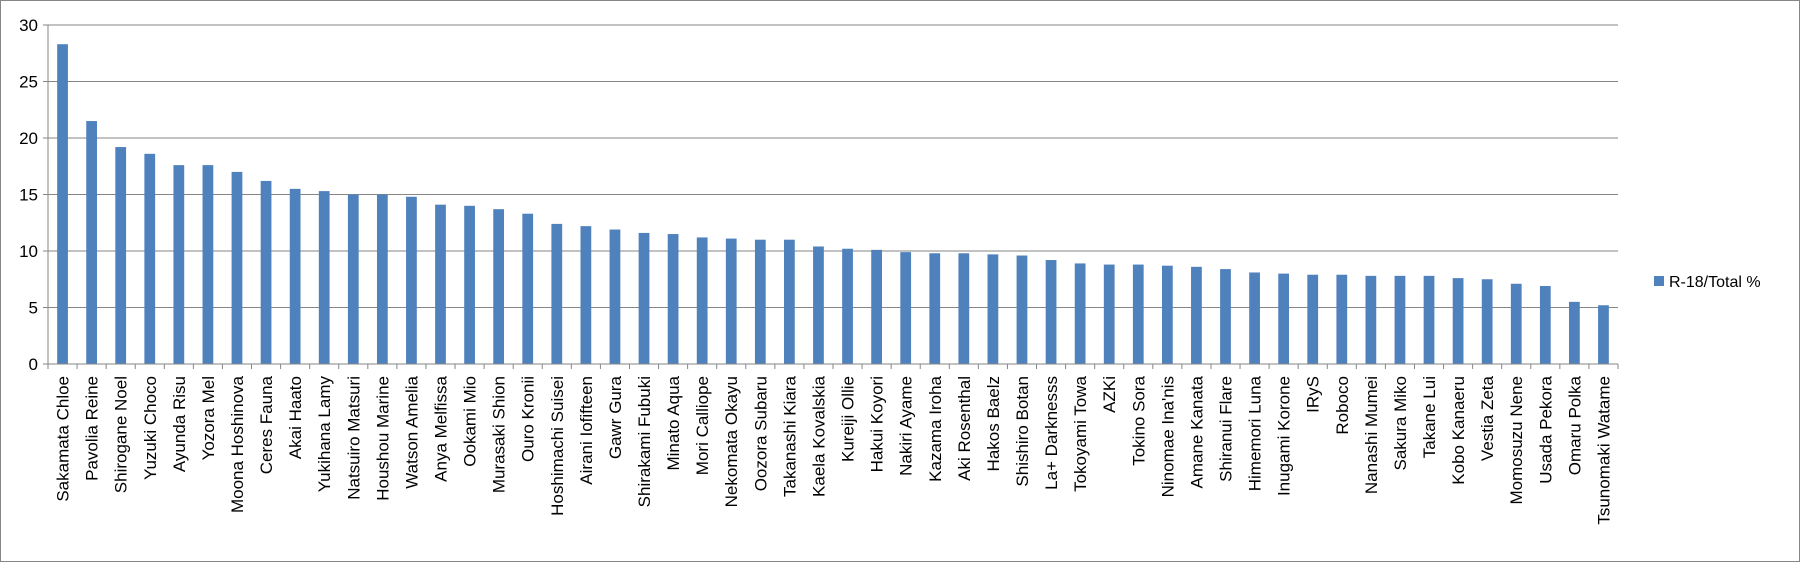  Describe the element at coordinates (208, 418) in the screenshot. I see `x-axis-tick-label: Yozora Mel` at that location.